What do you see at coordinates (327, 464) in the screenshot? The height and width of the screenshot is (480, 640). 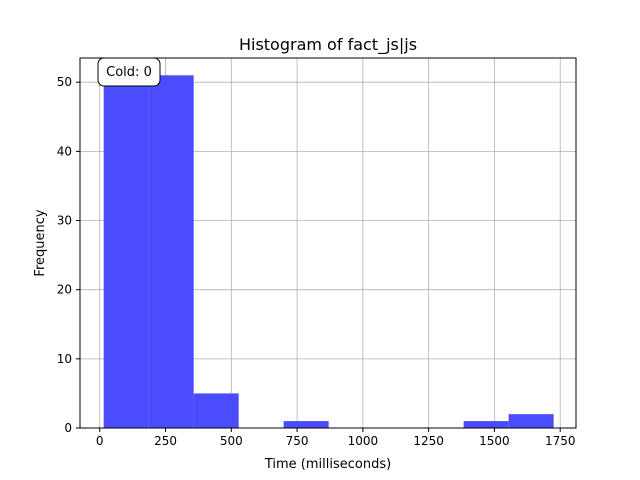 I see `x-axis-label: Time (milliseconds)` at bounding box center [327, 464].